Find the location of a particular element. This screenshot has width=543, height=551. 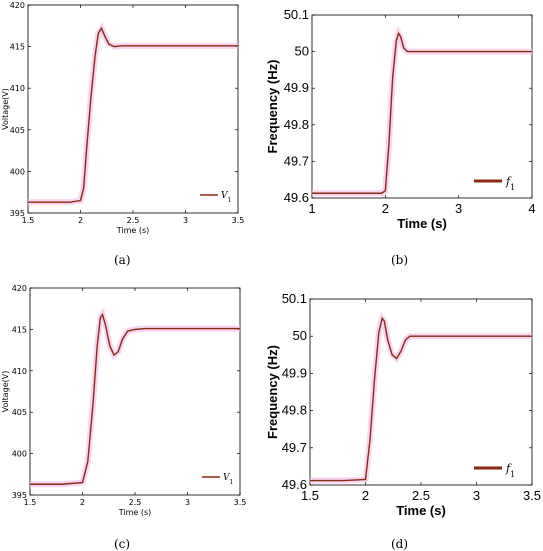

caption-b: (b) is located at coordinates (400, 260).